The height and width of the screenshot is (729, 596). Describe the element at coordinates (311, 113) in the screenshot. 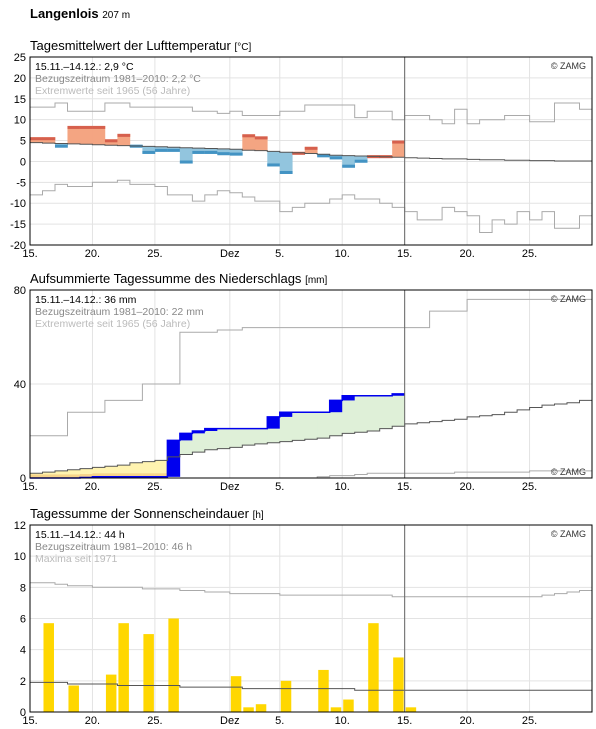

I see `temp-max-extreme-line` at that location.